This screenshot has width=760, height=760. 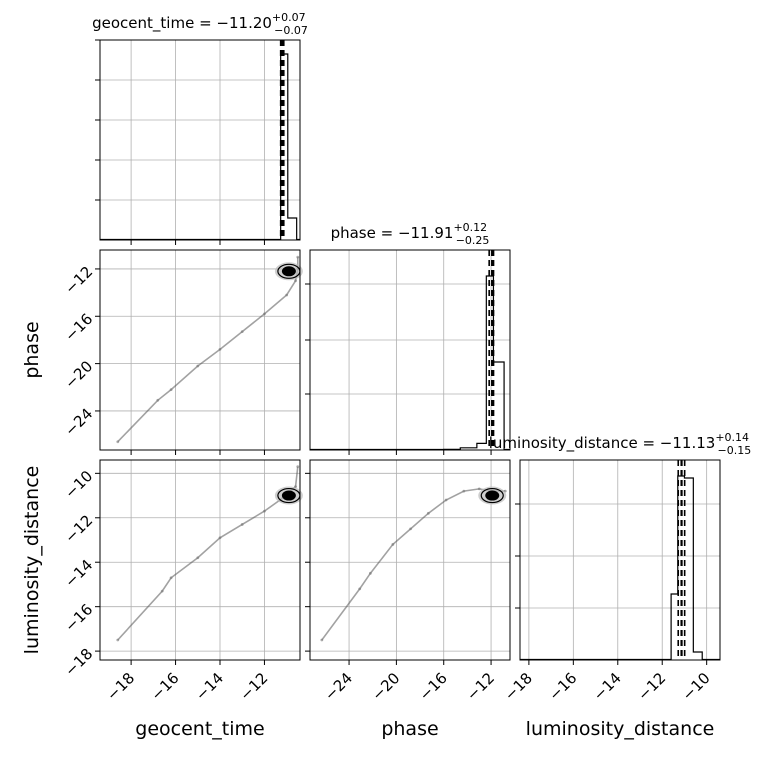 What do you see at coordinates (433, 686) in the screenshot?
I see `phase-x-tick-label: −16` at bounding box center [433, 686].